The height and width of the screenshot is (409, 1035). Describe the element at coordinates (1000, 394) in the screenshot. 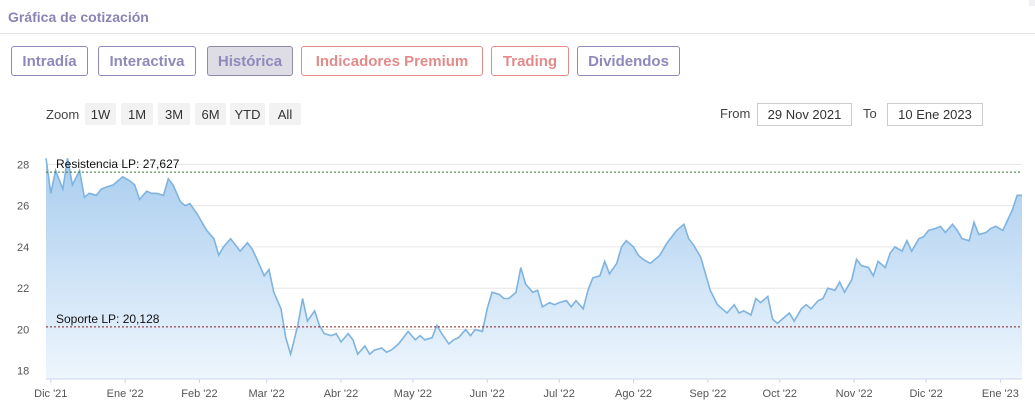

I see `x-tick-label: Ene '23` at that location.